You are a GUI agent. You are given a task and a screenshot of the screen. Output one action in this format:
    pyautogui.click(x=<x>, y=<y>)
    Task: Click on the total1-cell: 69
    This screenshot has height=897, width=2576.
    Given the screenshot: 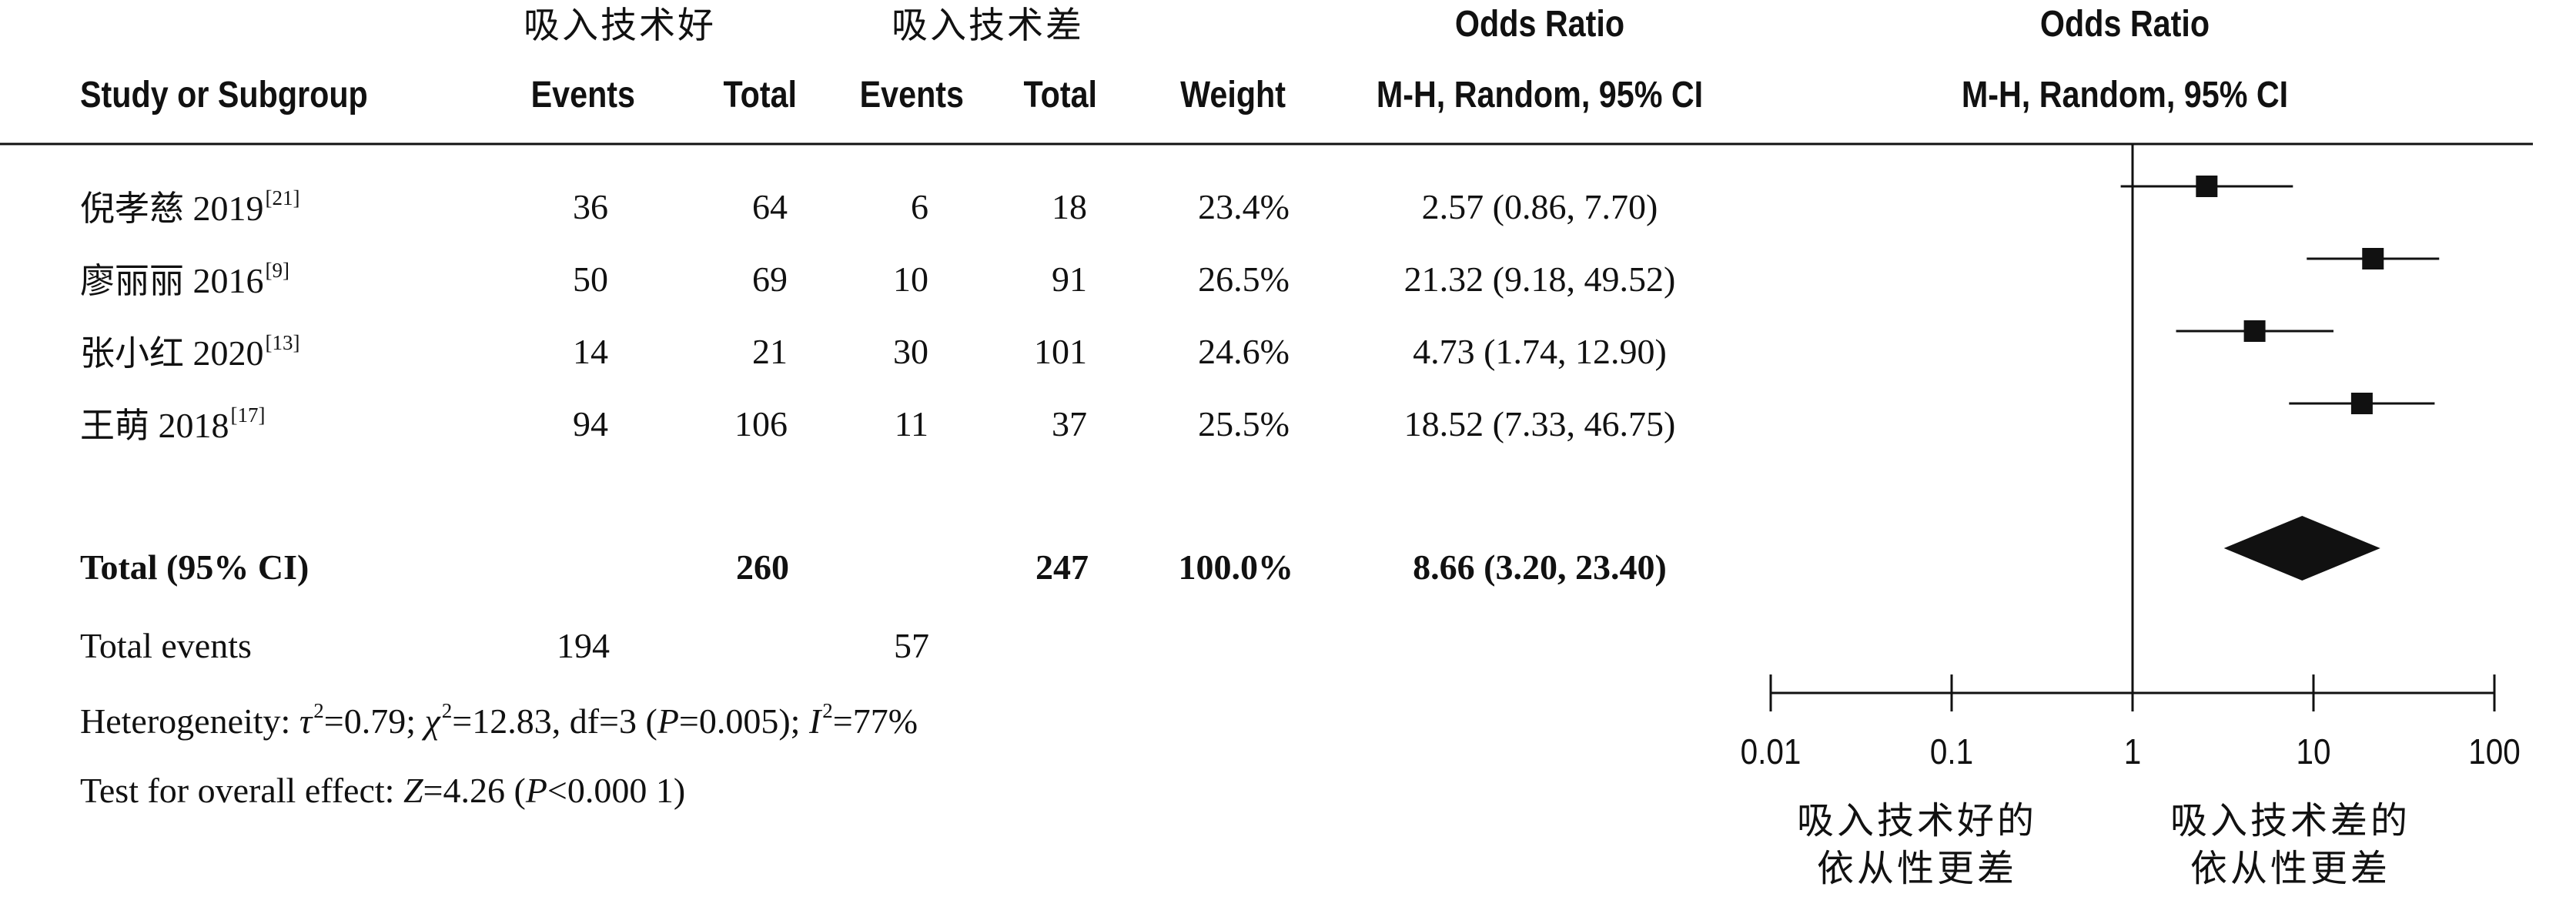 What is the action you would take?
    pyautogui.click(x=770, y=279)
    